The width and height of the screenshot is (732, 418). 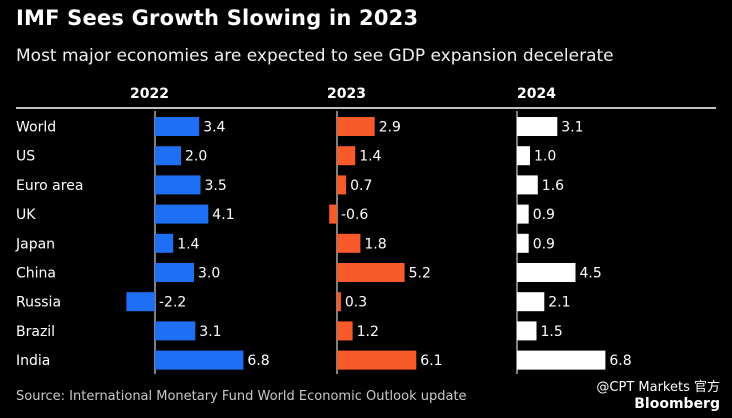 What do you see at coordinates (375, 244) in the screenshot?
I see `value-label-2023: 1.8` at bounding box center [375, 244].